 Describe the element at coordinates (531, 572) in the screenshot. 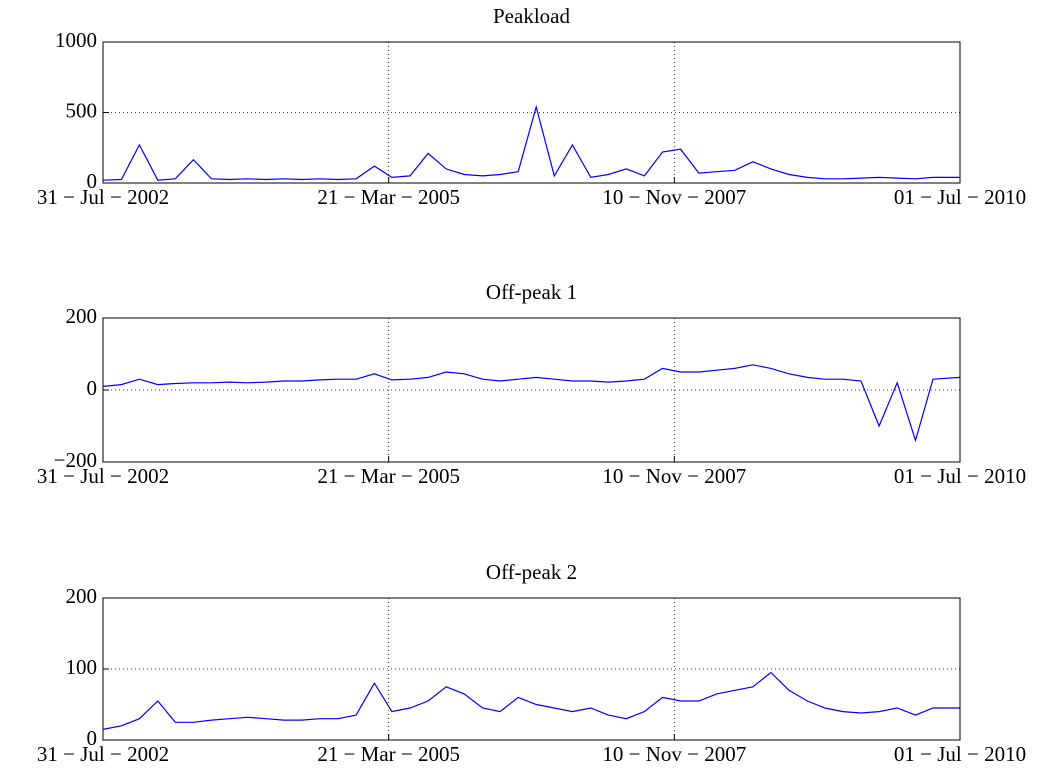

I see `chart-title: Off-peak 2` at that location.